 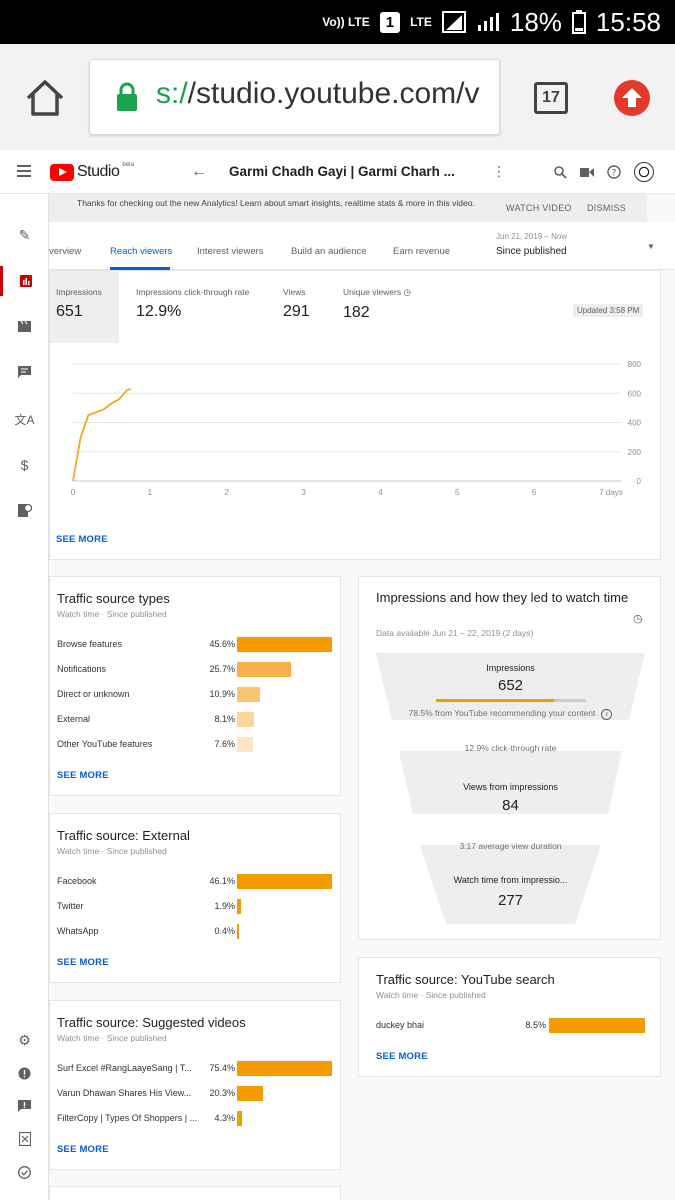 I want to click on list-item: Browse features 45.6%, so click(x=194, y=645).